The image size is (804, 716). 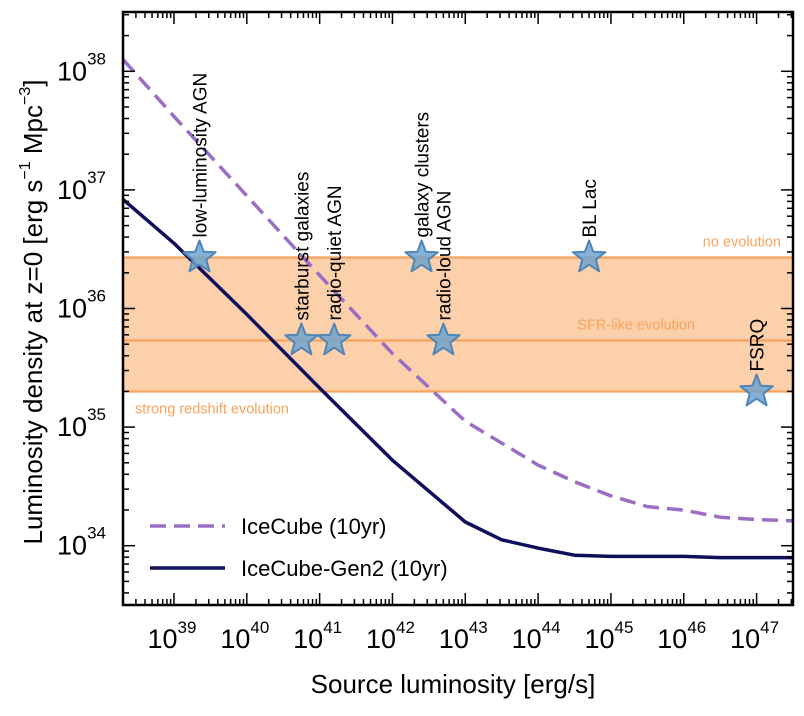 I want to click on evolution-line-label: strong redshift evolution, so click(x=212, y=410).